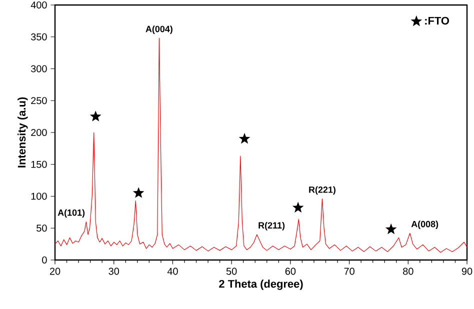 This screenshot has width=474, height=309. What do you see at coordinates (71, 213) in the screenshot?
I see `annotation: A(101)` at bounding box center [71, 213].